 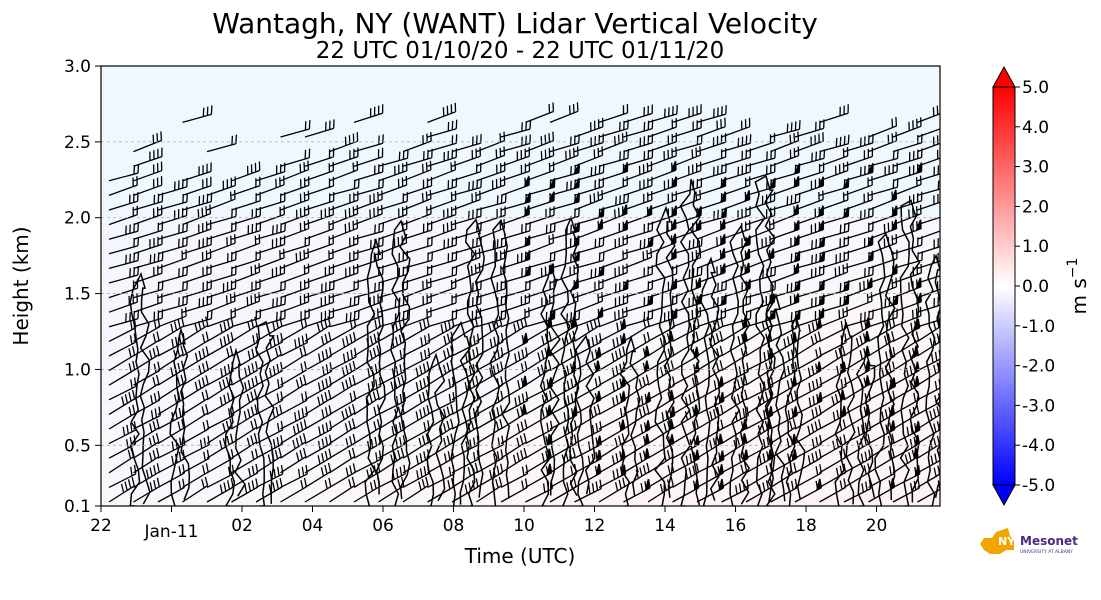 I want to click on x-tick-label: 14, so click(x=665, y=526).